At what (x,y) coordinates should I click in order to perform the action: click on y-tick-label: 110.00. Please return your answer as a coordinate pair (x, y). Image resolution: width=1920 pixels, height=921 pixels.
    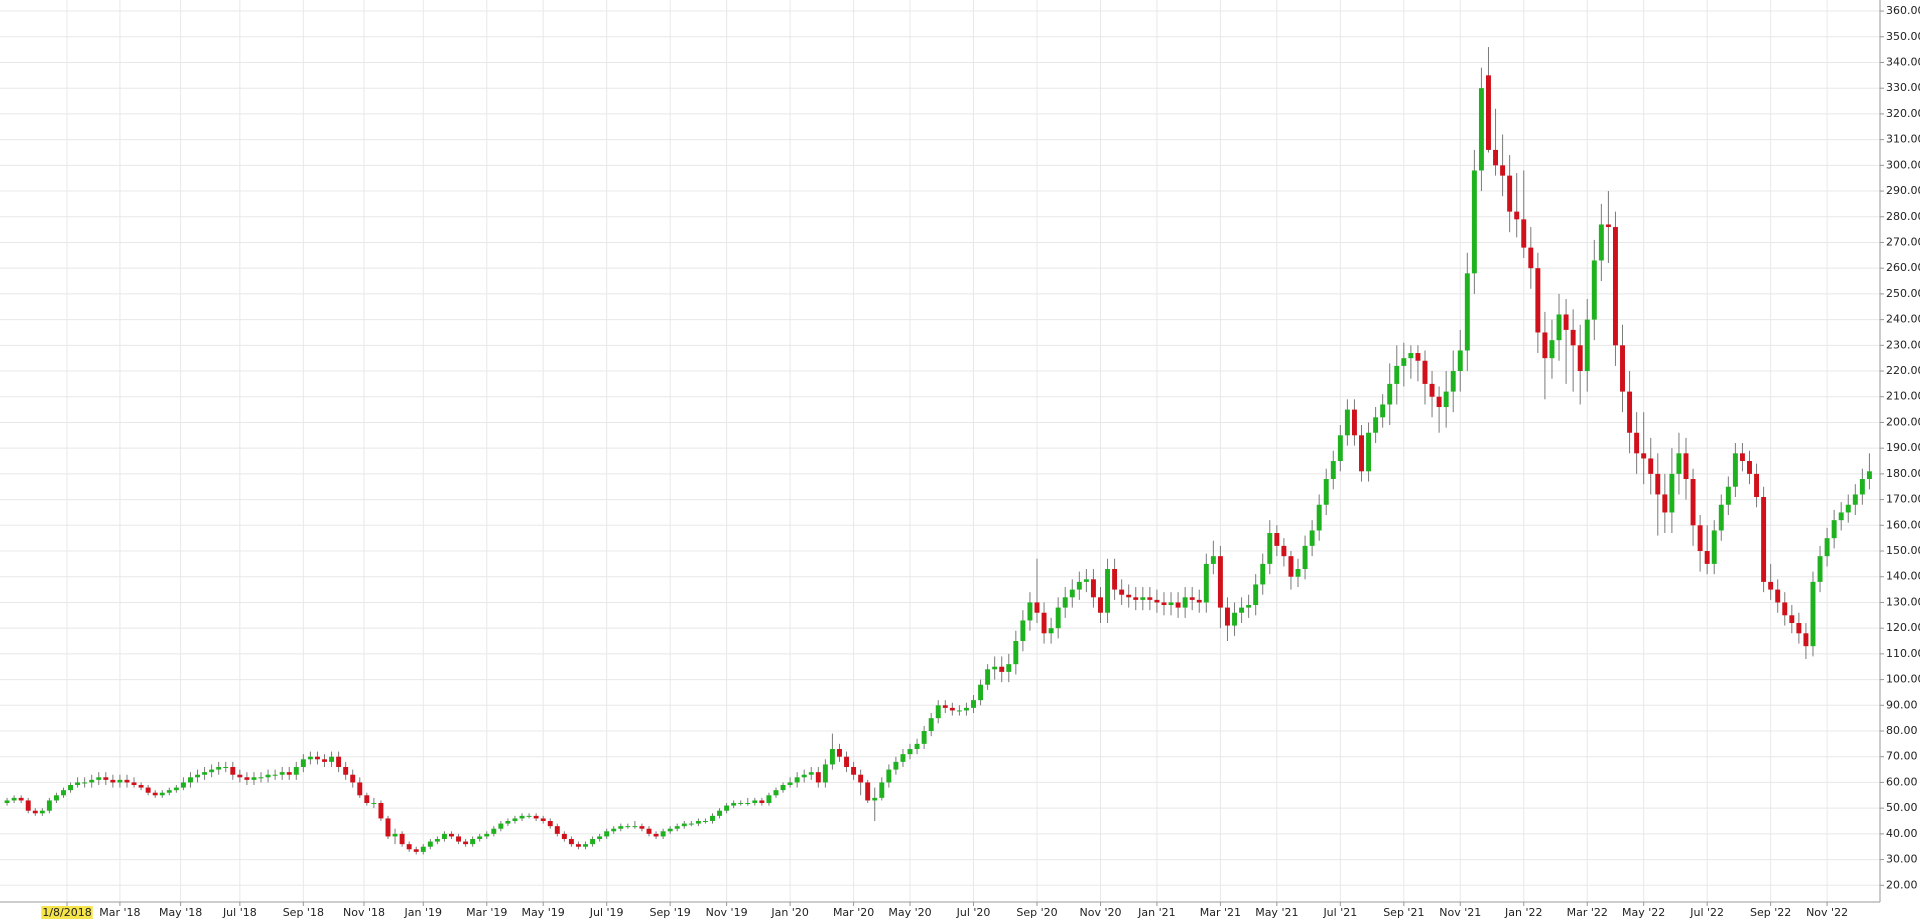
    Looking at the image, I should click on (1903, 653).